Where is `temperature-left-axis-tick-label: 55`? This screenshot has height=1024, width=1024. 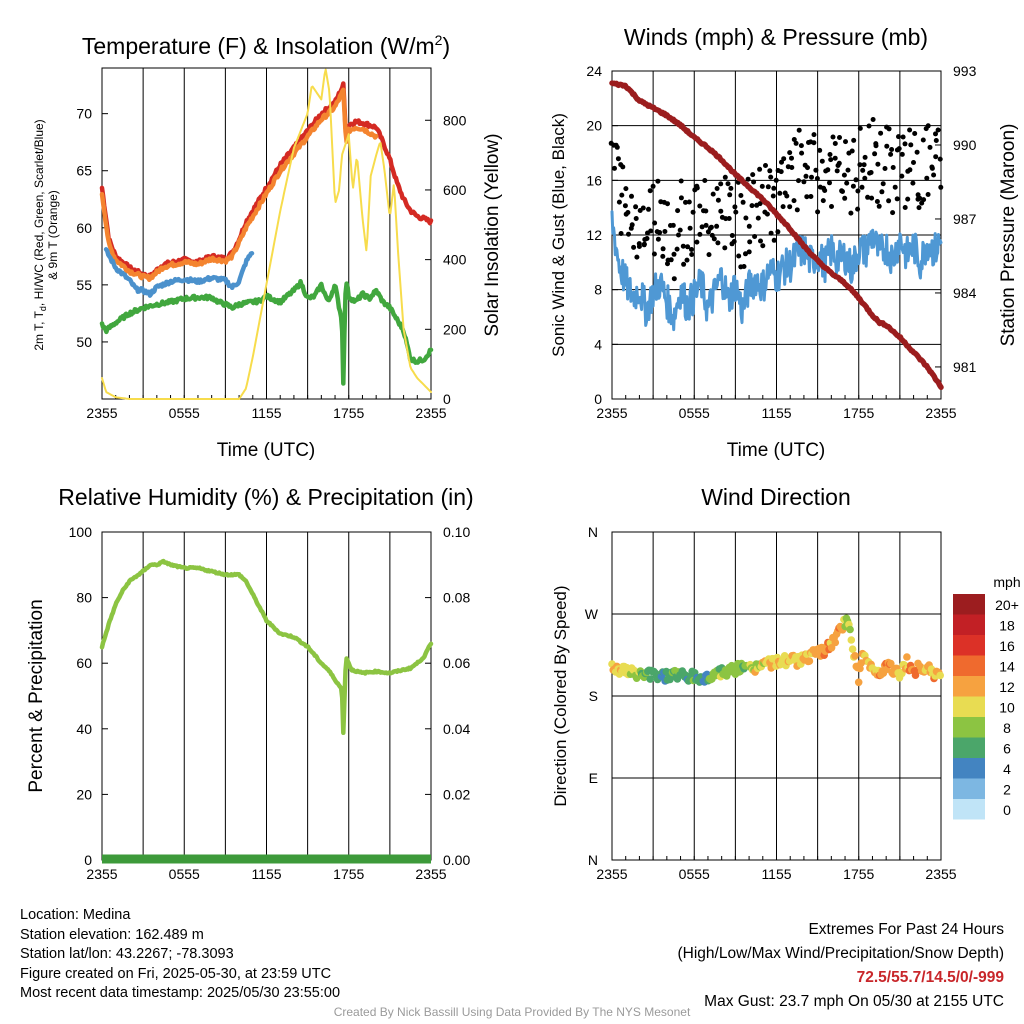
temperature-left-axis-tick-label: 55 is located at coordinates (84, 285).